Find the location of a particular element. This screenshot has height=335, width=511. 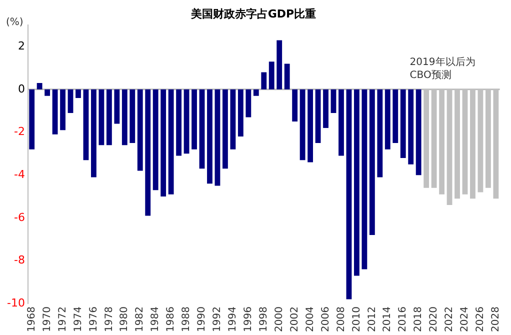

x-tick-label: 2014 is located at coordinates (388, 319).